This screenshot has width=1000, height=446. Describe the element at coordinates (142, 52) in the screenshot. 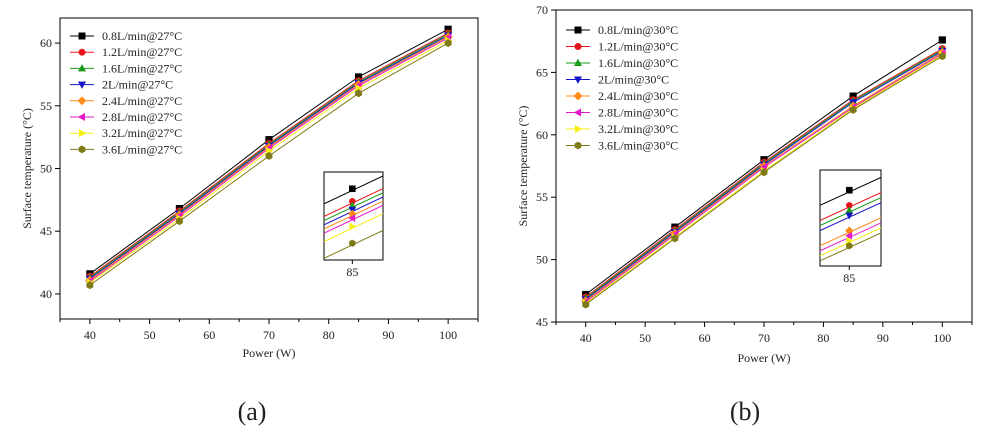

I see `legend-label: 1.2L/min@27°C` at that location.